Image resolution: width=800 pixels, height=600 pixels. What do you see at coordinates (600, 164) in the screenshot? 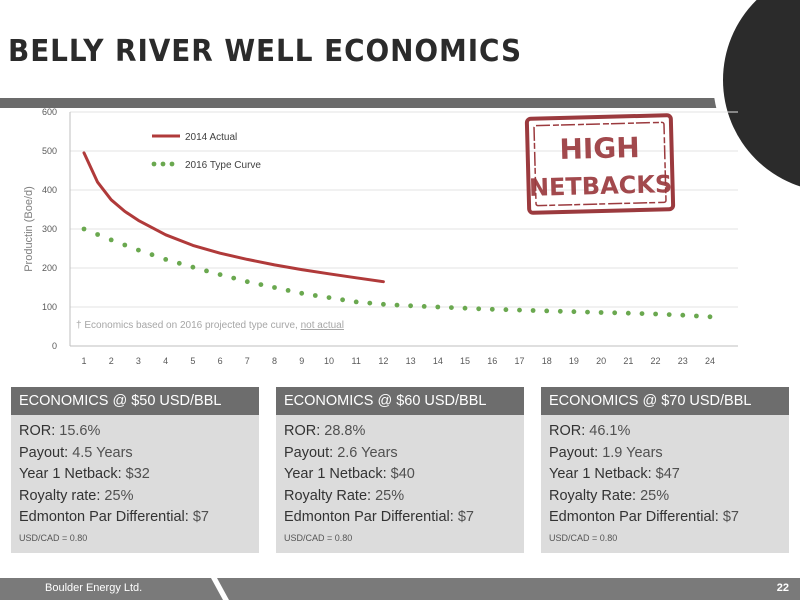
I see `high-netbacks-stamp: HIGH NETBACKS` at bounding box center [600, 164].